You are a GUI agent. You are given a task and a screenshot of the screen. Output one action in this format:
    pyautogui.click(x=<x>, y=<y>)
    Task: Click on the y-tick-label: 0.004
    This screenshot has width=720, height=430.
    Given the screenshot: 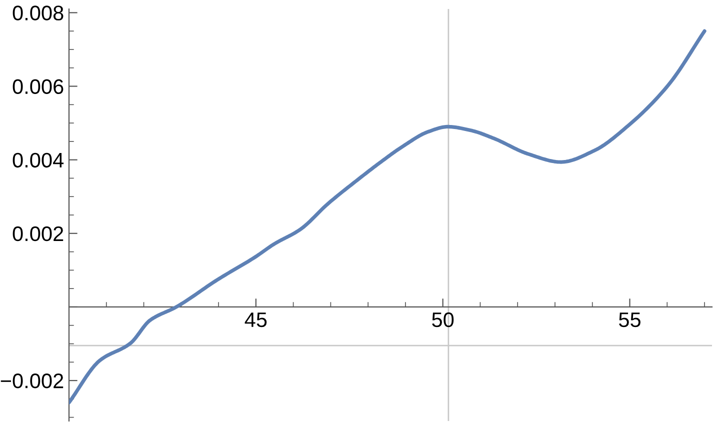 What is the action you would take?
    pyautogui.click(x=38, y=160)
    